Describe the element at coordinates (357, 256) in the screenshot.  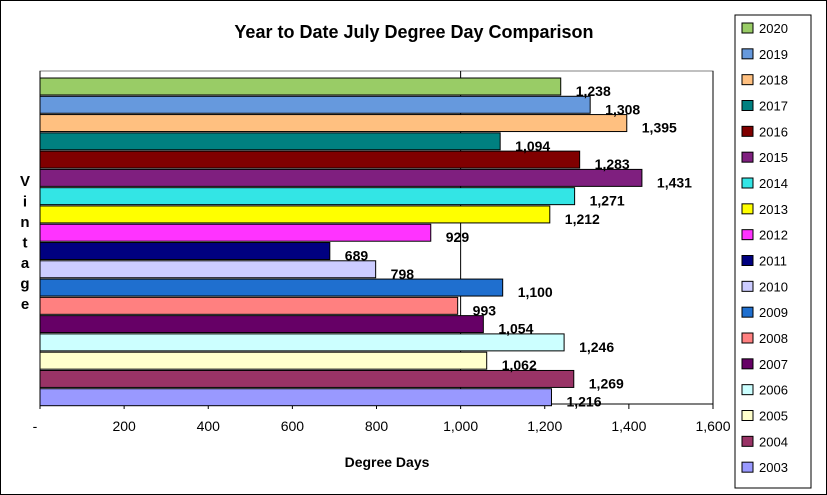
I see `data-label-2011: 689` at that location.